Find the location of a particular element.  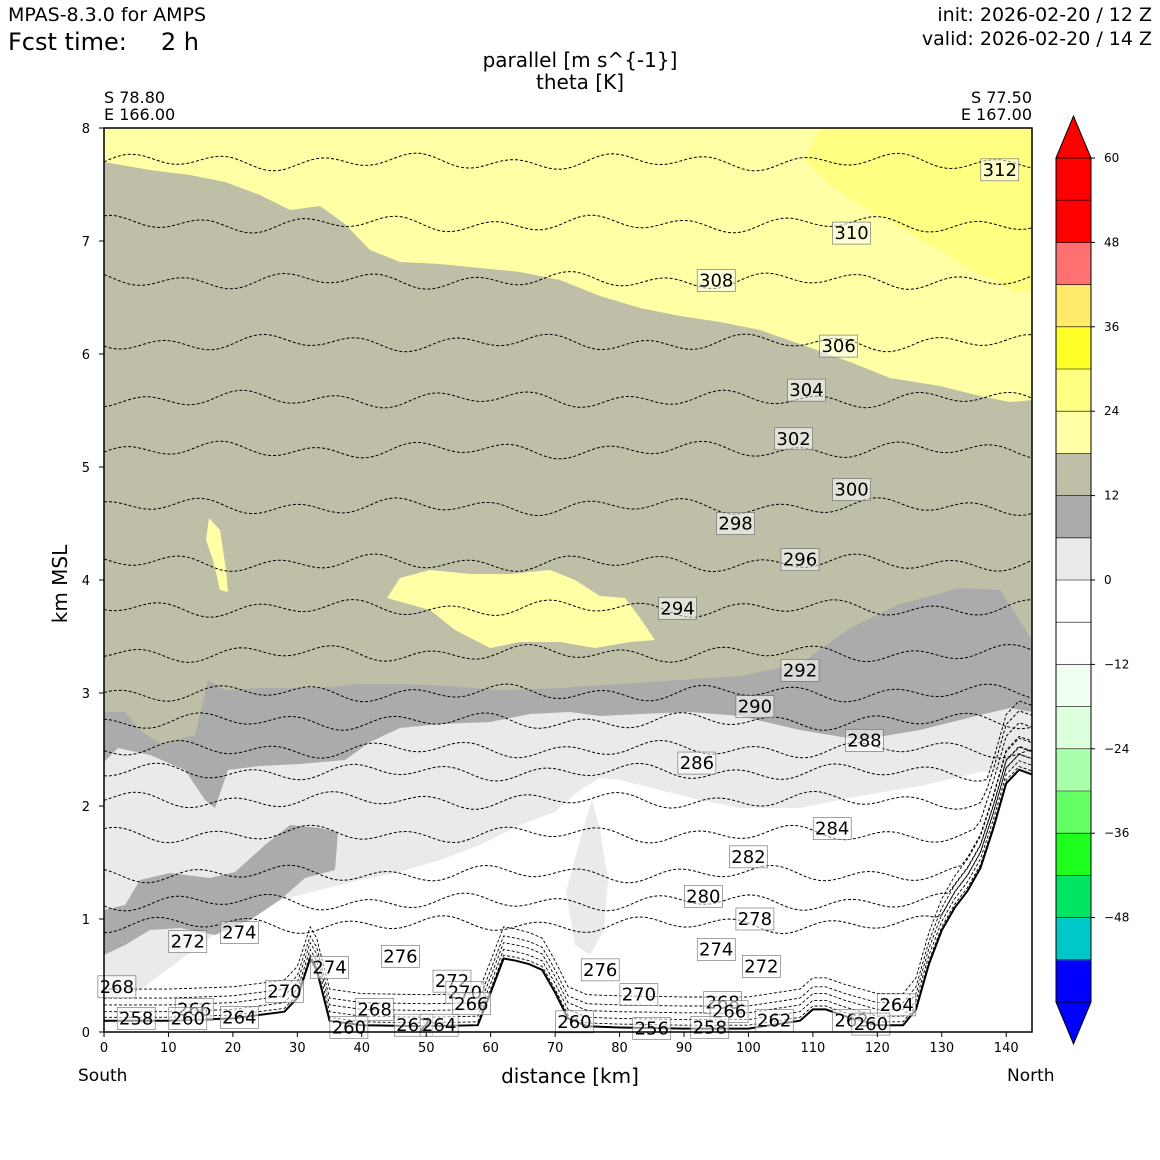

contour-label-text: 256 is located at coordinates (652, 1029).